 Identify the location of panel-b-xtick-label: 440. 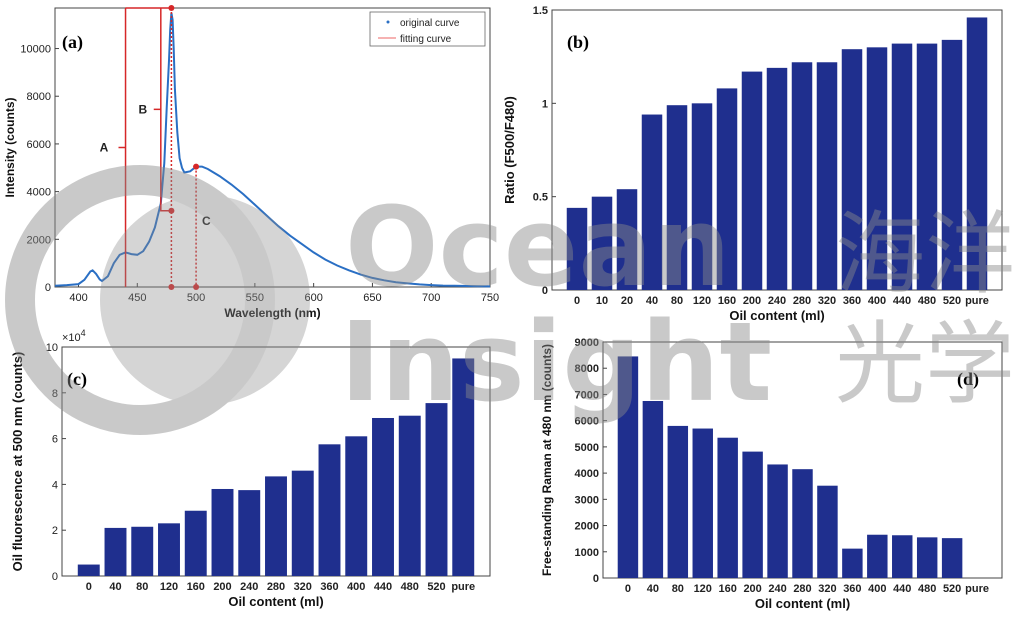
(902, 301).